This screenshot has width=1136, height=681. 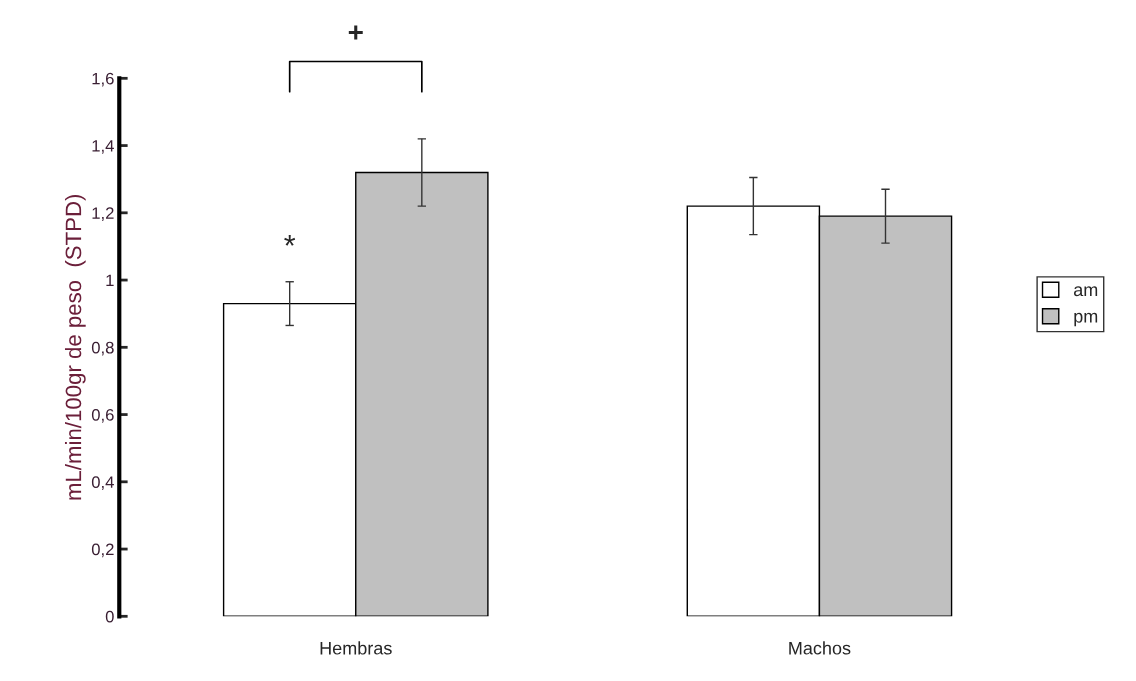 I want to click on y-tick-label: 0,4, so click(x=102, y=483).